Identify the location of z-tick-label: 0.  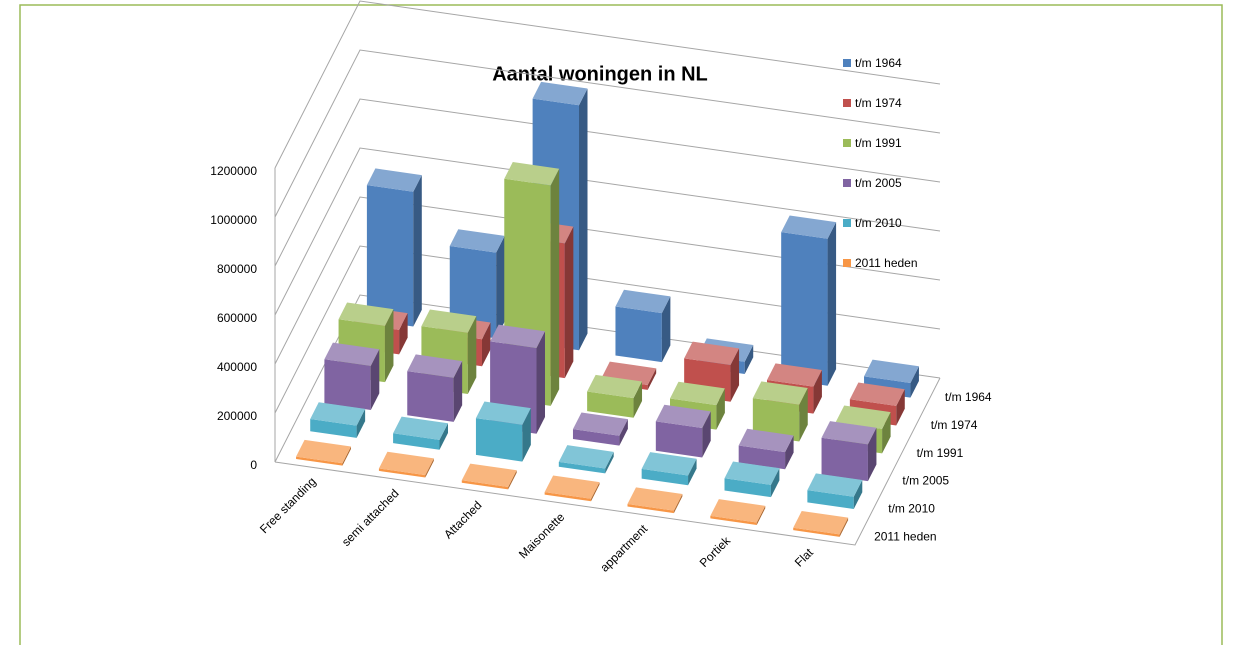
(253, 465).